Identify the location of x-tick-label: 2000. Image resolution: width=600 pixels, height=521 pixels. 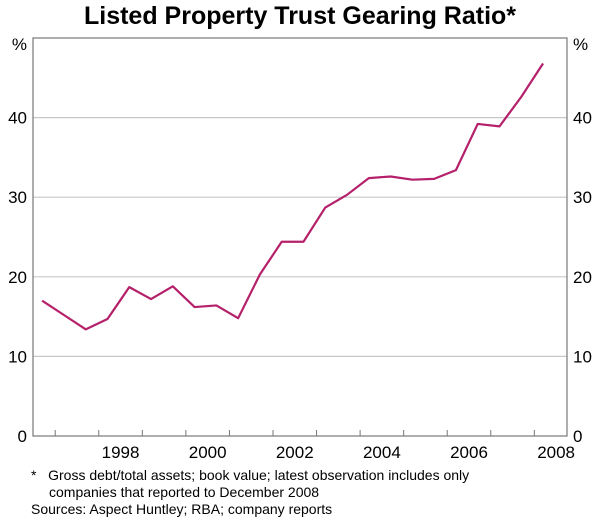
(208, 452).